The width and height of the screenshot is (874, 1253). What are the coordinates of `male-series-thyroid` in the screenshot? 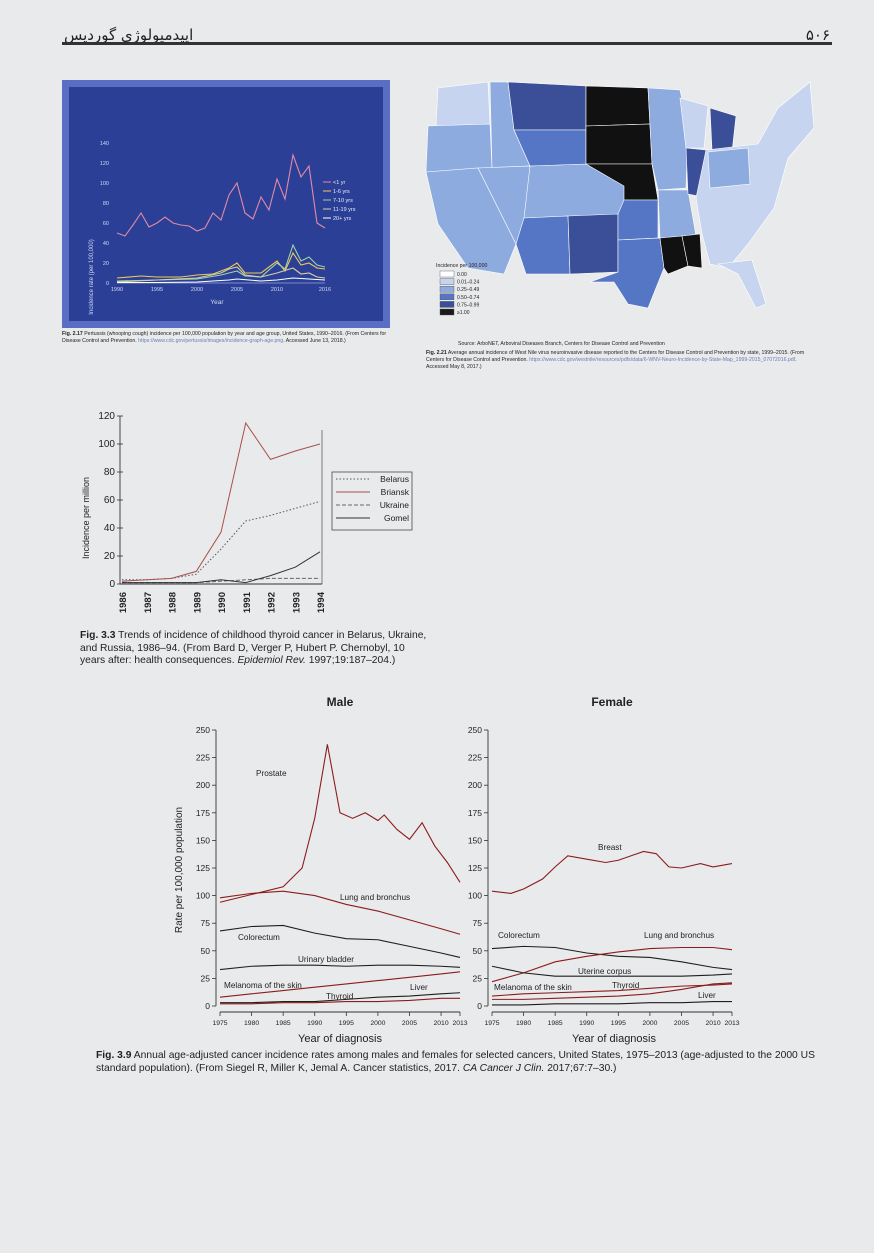 It's located at (340, 1001).